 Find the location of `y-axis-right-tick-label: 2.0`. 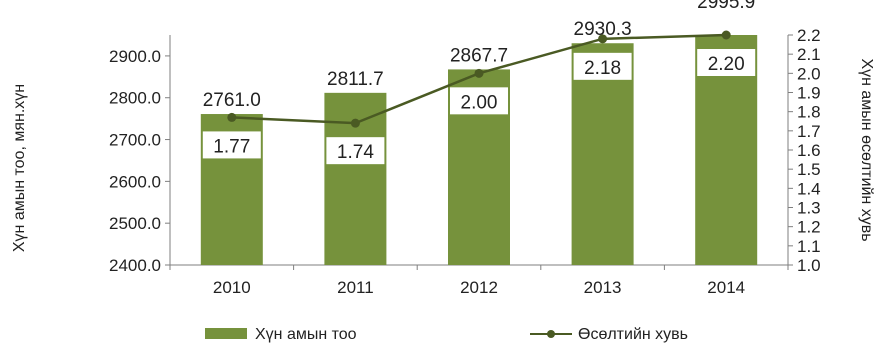

y-axis-right-tick-label: 2.0 is located at coordinates (809, 73).